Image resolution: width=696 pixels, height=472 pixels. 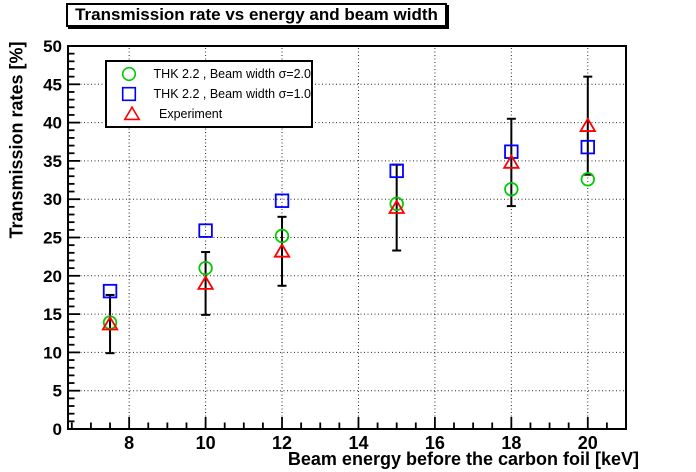 I want to click on svg-text: 25, so click(x=52, y=238).